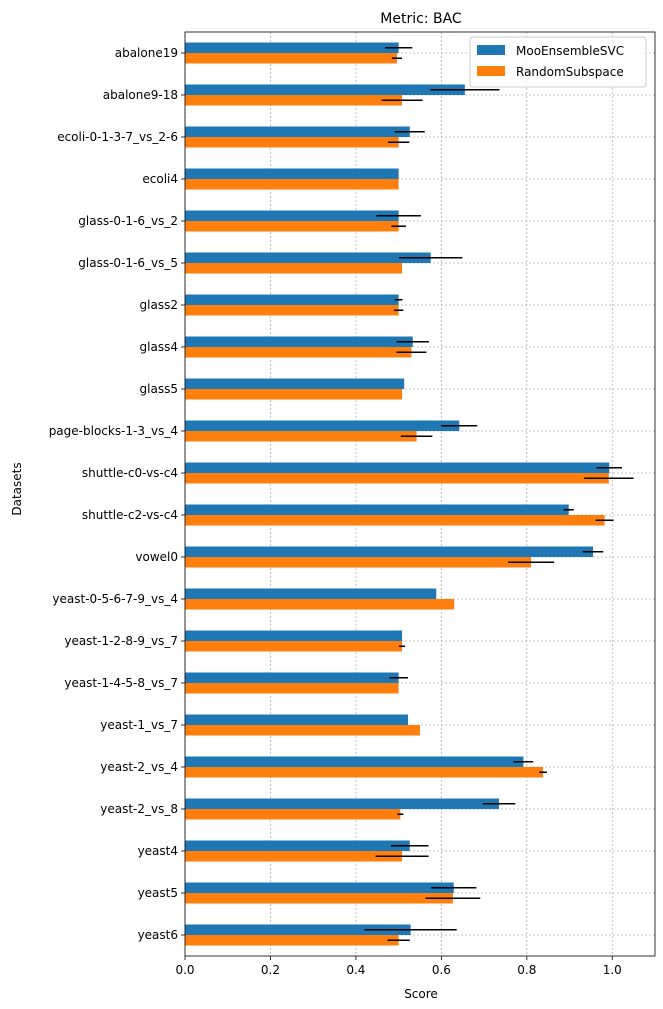 The image size is (663, 1009). Describe the element at coordinates (159, 389) in the screenshot. I see `y-tick-label: glass5` at that location.